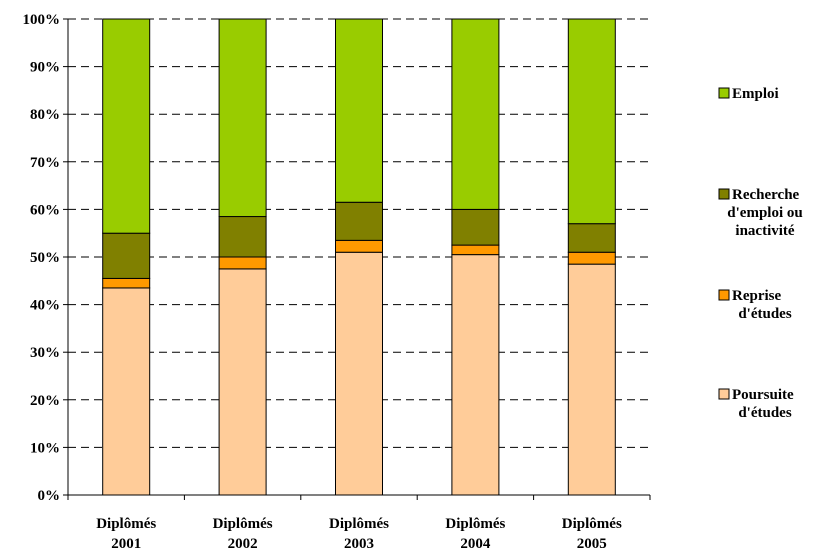 The width and height of the screenshot is (824, 553). I want to click on y-tick-label: 20%, so click(45, 401).